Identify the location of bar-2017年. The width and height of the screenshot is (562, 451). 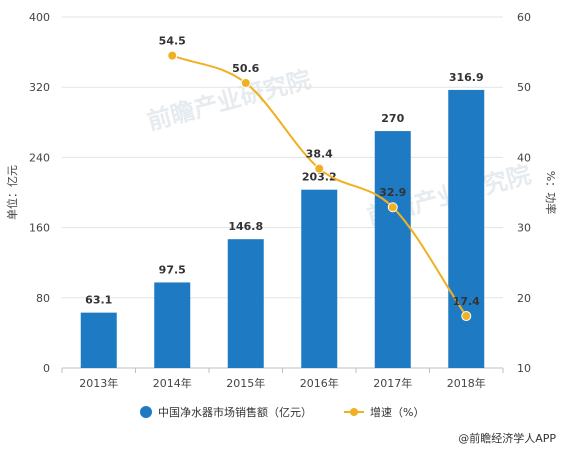
(392, 249).